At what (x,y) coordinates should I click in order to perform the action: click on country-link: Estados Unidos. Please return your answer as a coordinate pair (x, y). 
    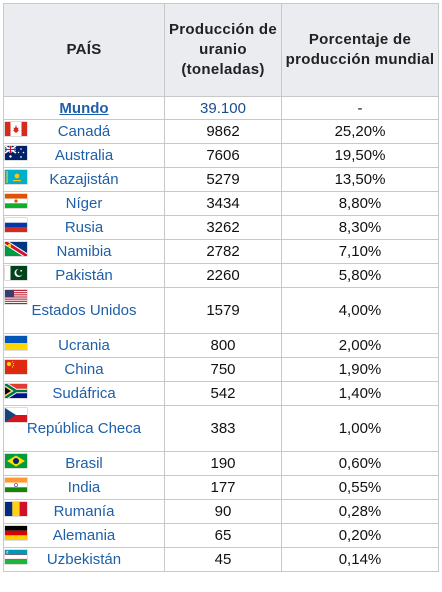
    Looking at the image, I should click on (84, 310).